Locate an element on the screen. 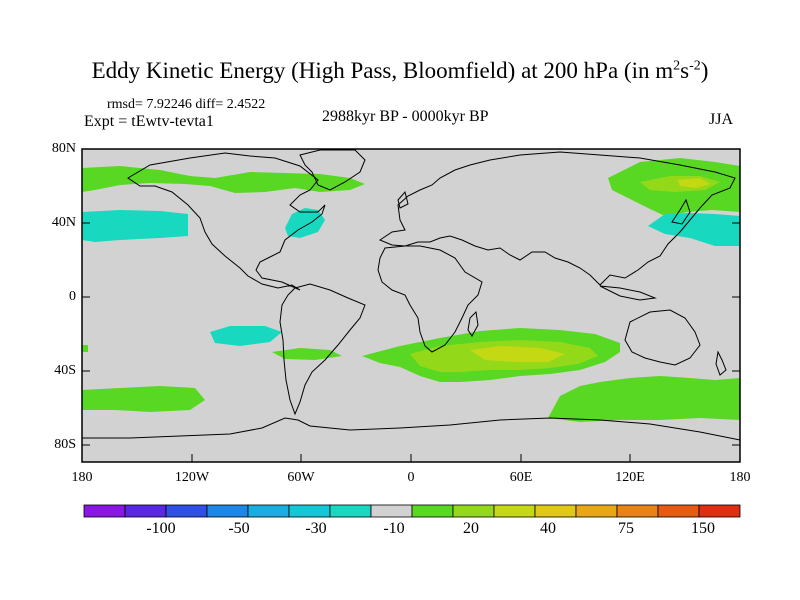 The height and width of the screenshot is (600, 800). coast-new-zealand is located at coordinates (721, 363).